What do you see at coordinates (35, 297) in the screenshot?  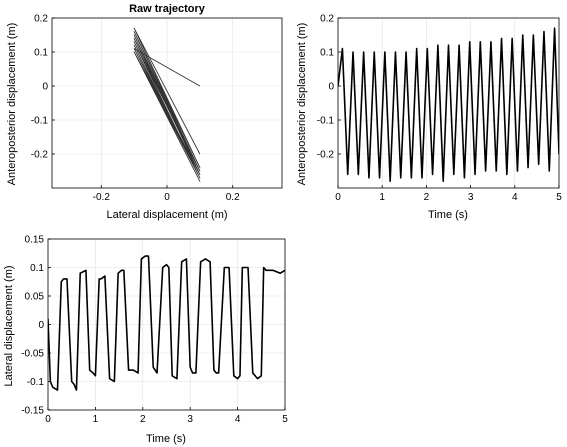 I see `y-tick-label: 0.05` at bounding box center [35, 297].